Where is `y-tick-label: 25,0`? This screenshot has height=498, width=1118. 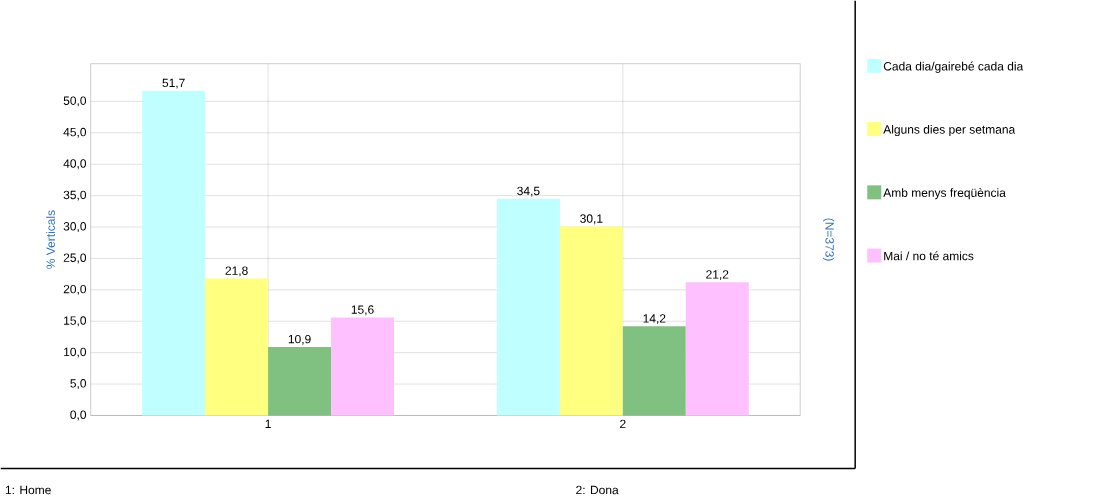 y-tick-label: 25,0 is located at coordinates (75, 258).